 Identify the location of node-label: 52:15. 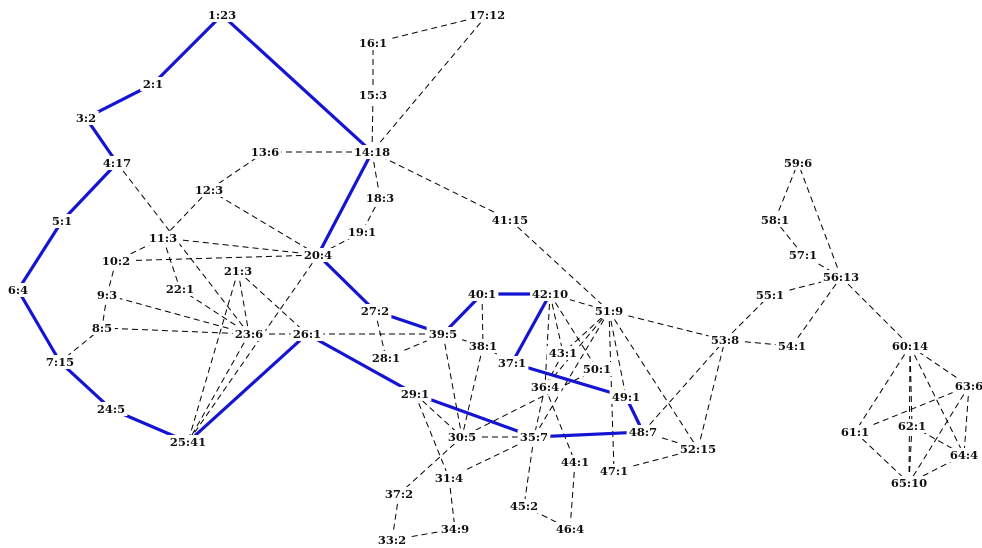
(698, 449).